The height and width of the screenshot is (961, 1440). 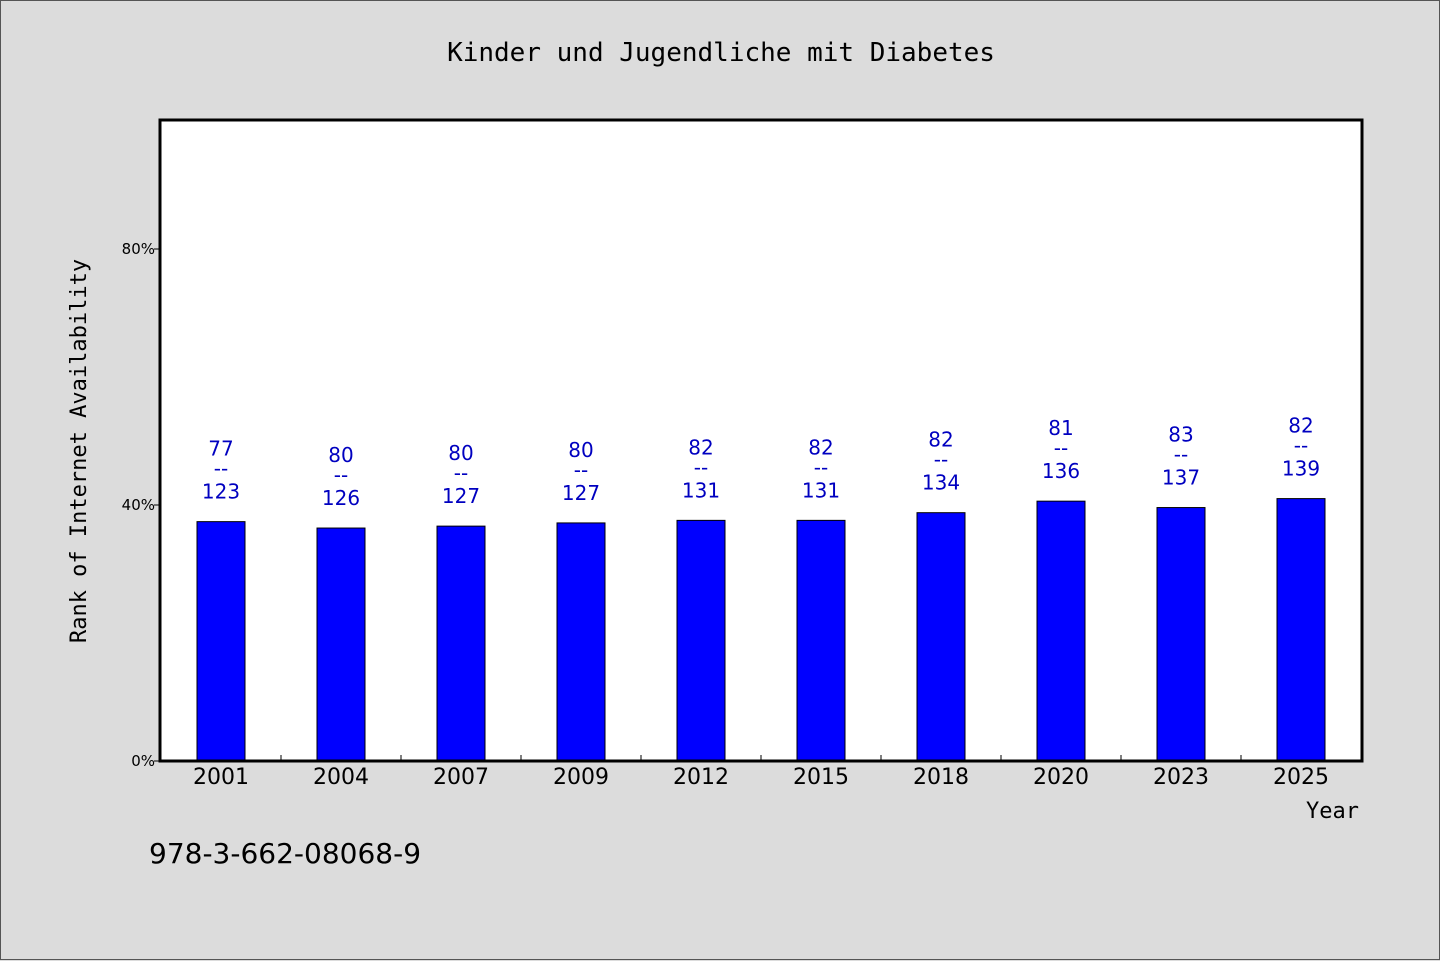 What do you see at coordinates (581, 777) in the screenshot?
I see `x-tick-label: 2009` at bounding box center [581, 777].